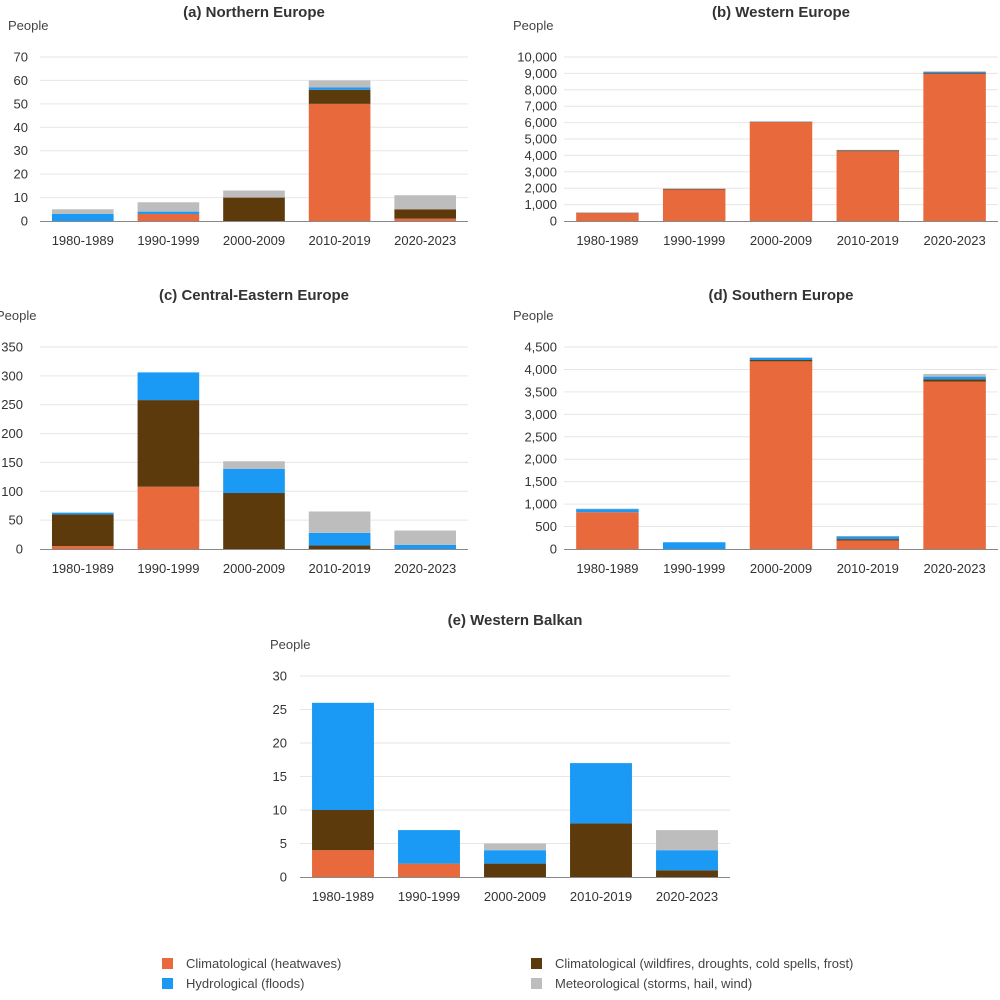  Describe the element at coordinates (540, 436) in the screenshot. I see `y-tick-label: 2,500` at that location.